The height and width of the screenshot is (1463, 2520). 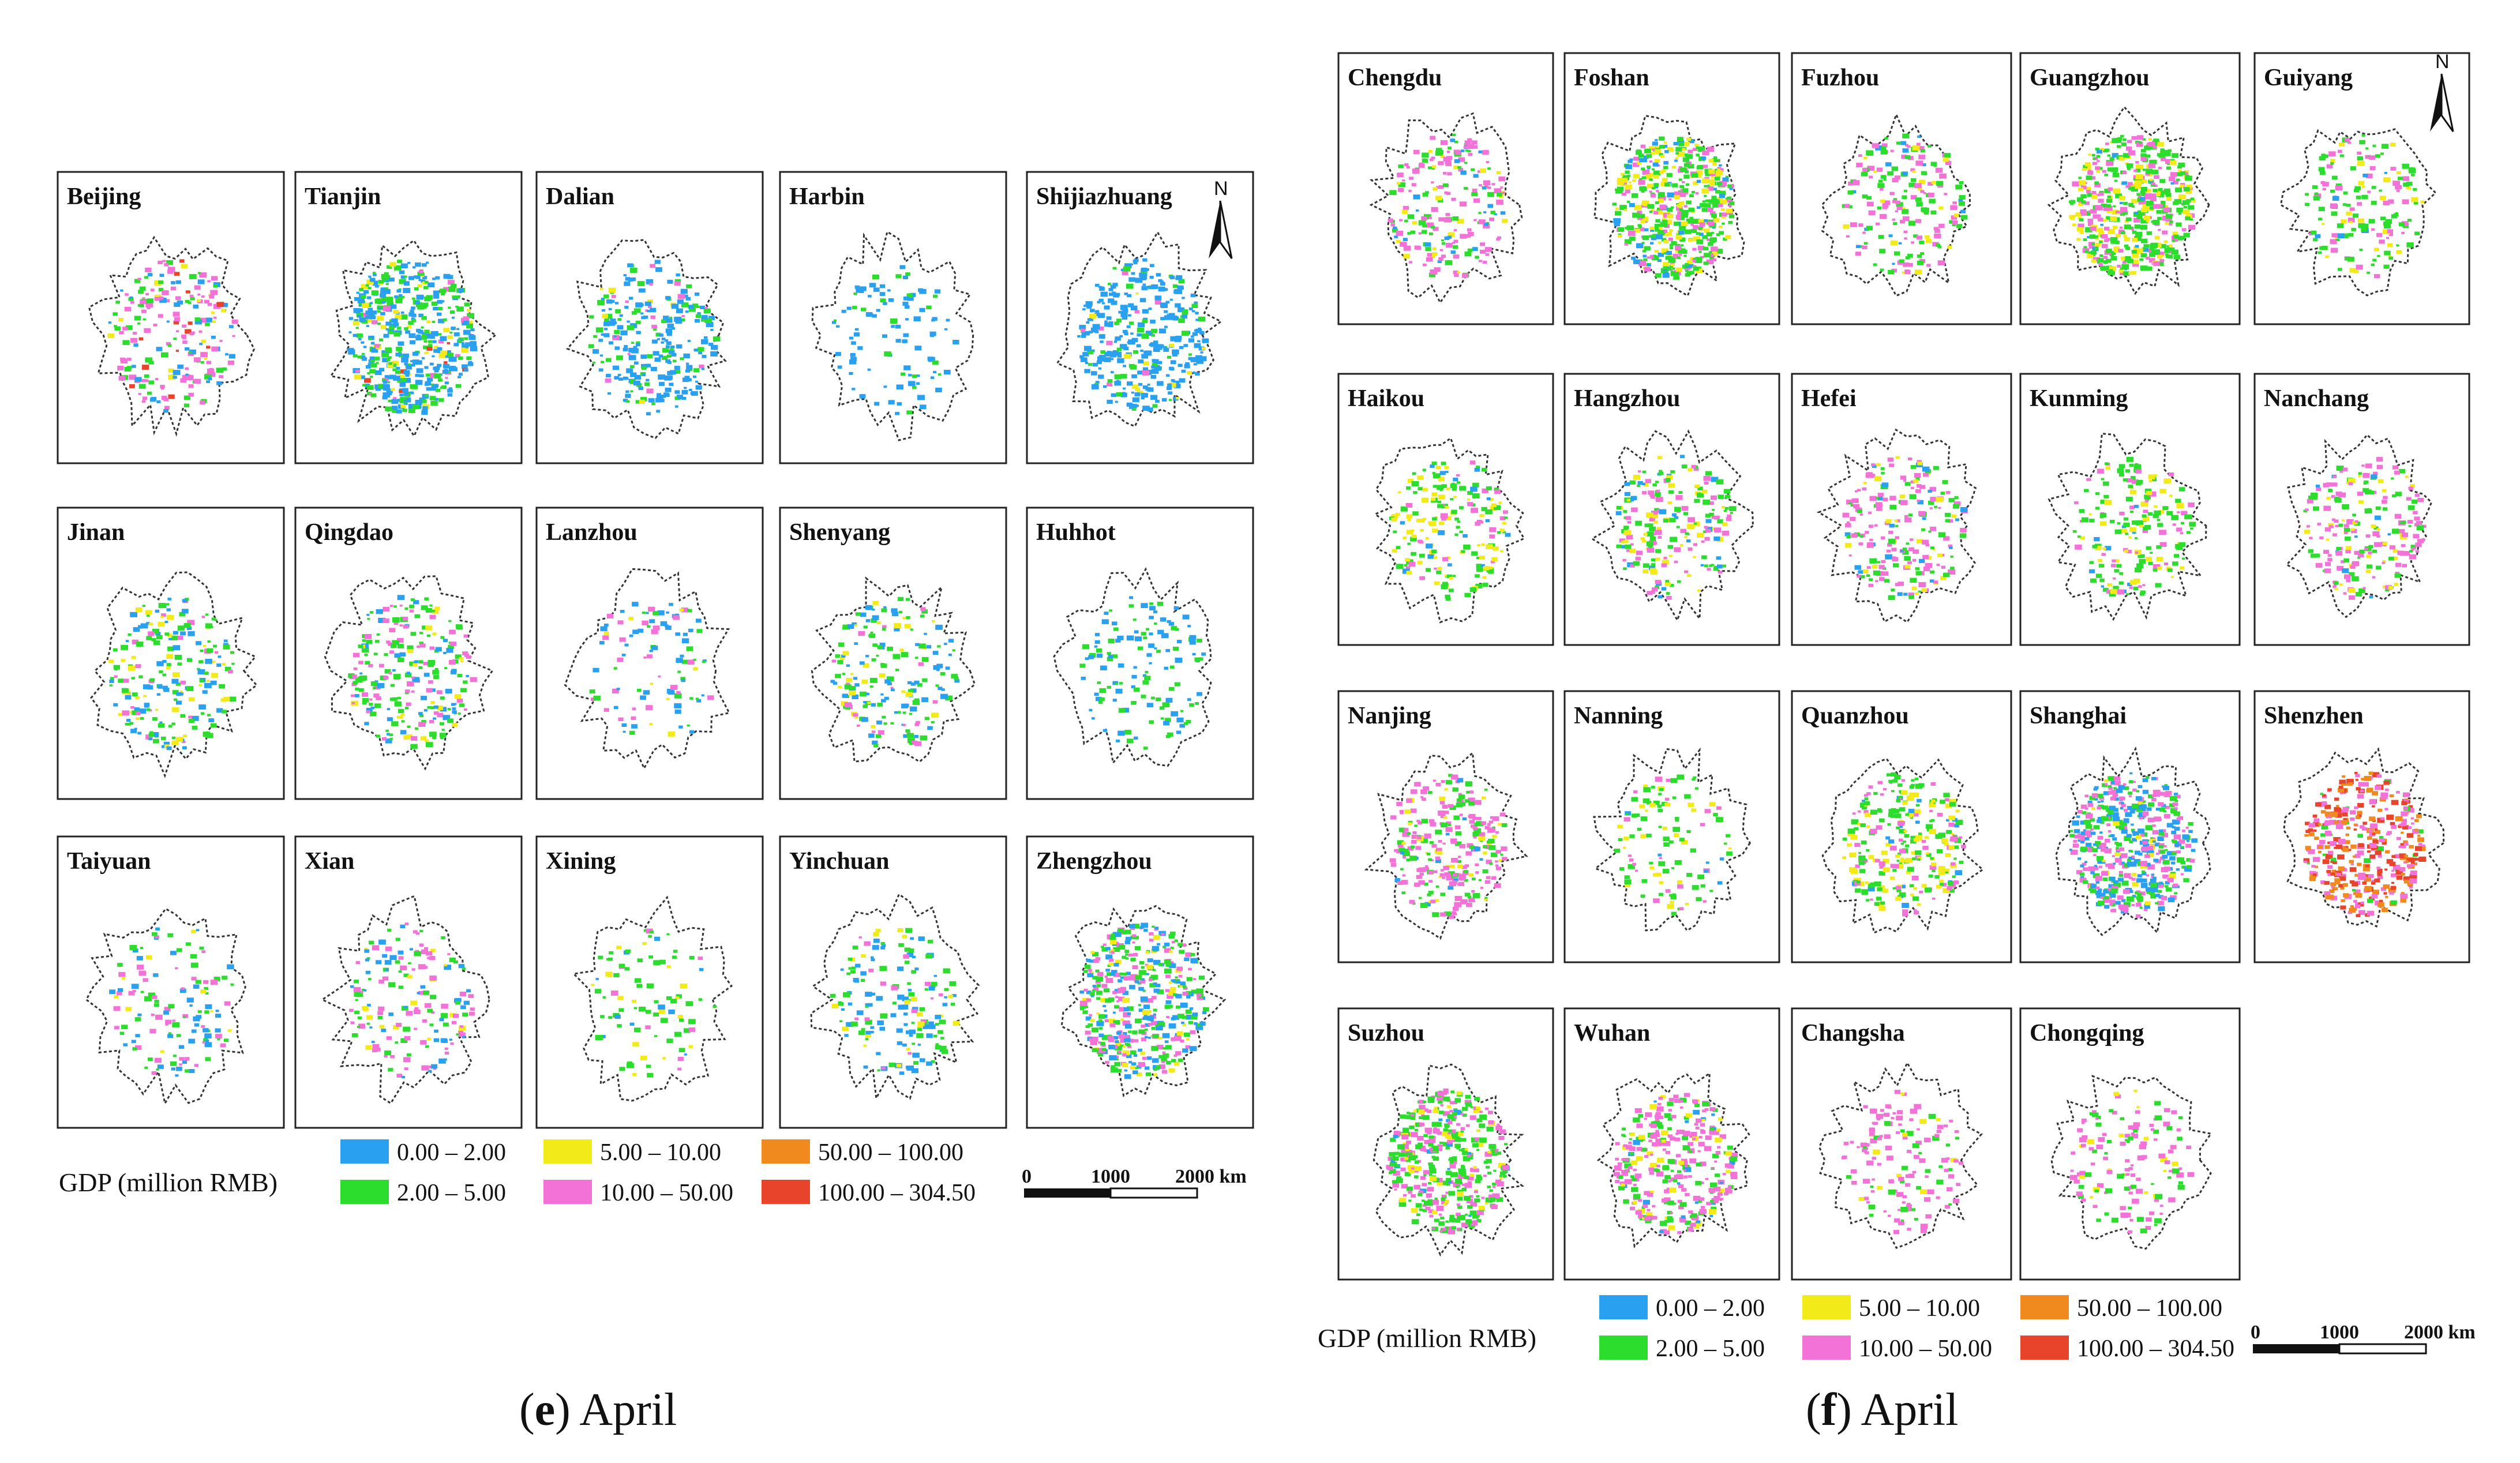 I want to click on city-map-beijing: Beijing, so click(x=171, y=317).